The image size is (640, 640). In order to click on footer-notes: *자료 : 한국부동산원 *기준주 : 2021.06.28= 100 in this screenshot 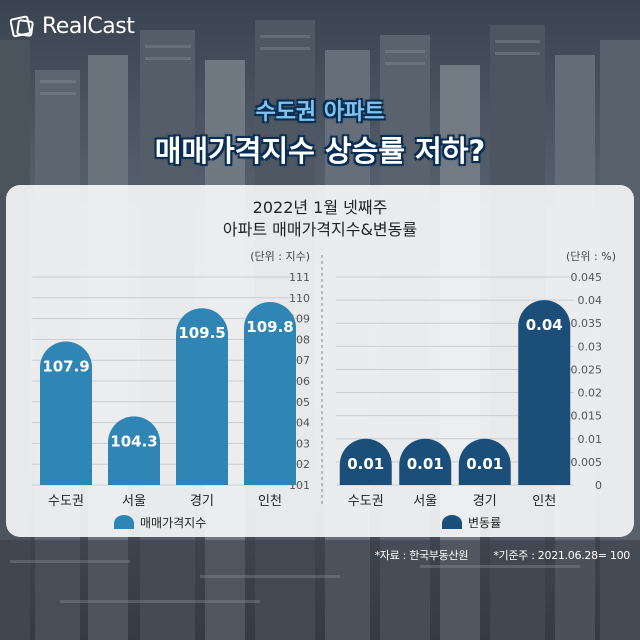, I will do `click(315, 555)`.